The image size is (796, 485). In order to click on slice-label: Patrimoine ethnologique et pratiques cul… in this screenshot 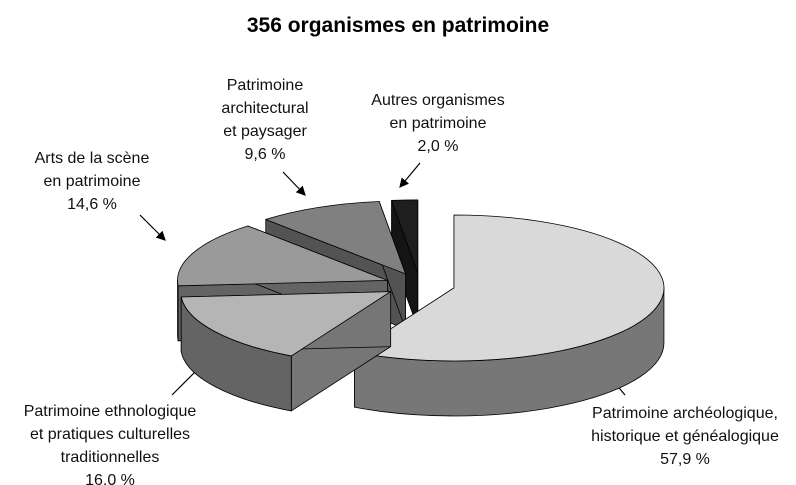, I will do `click(120, 442)`.